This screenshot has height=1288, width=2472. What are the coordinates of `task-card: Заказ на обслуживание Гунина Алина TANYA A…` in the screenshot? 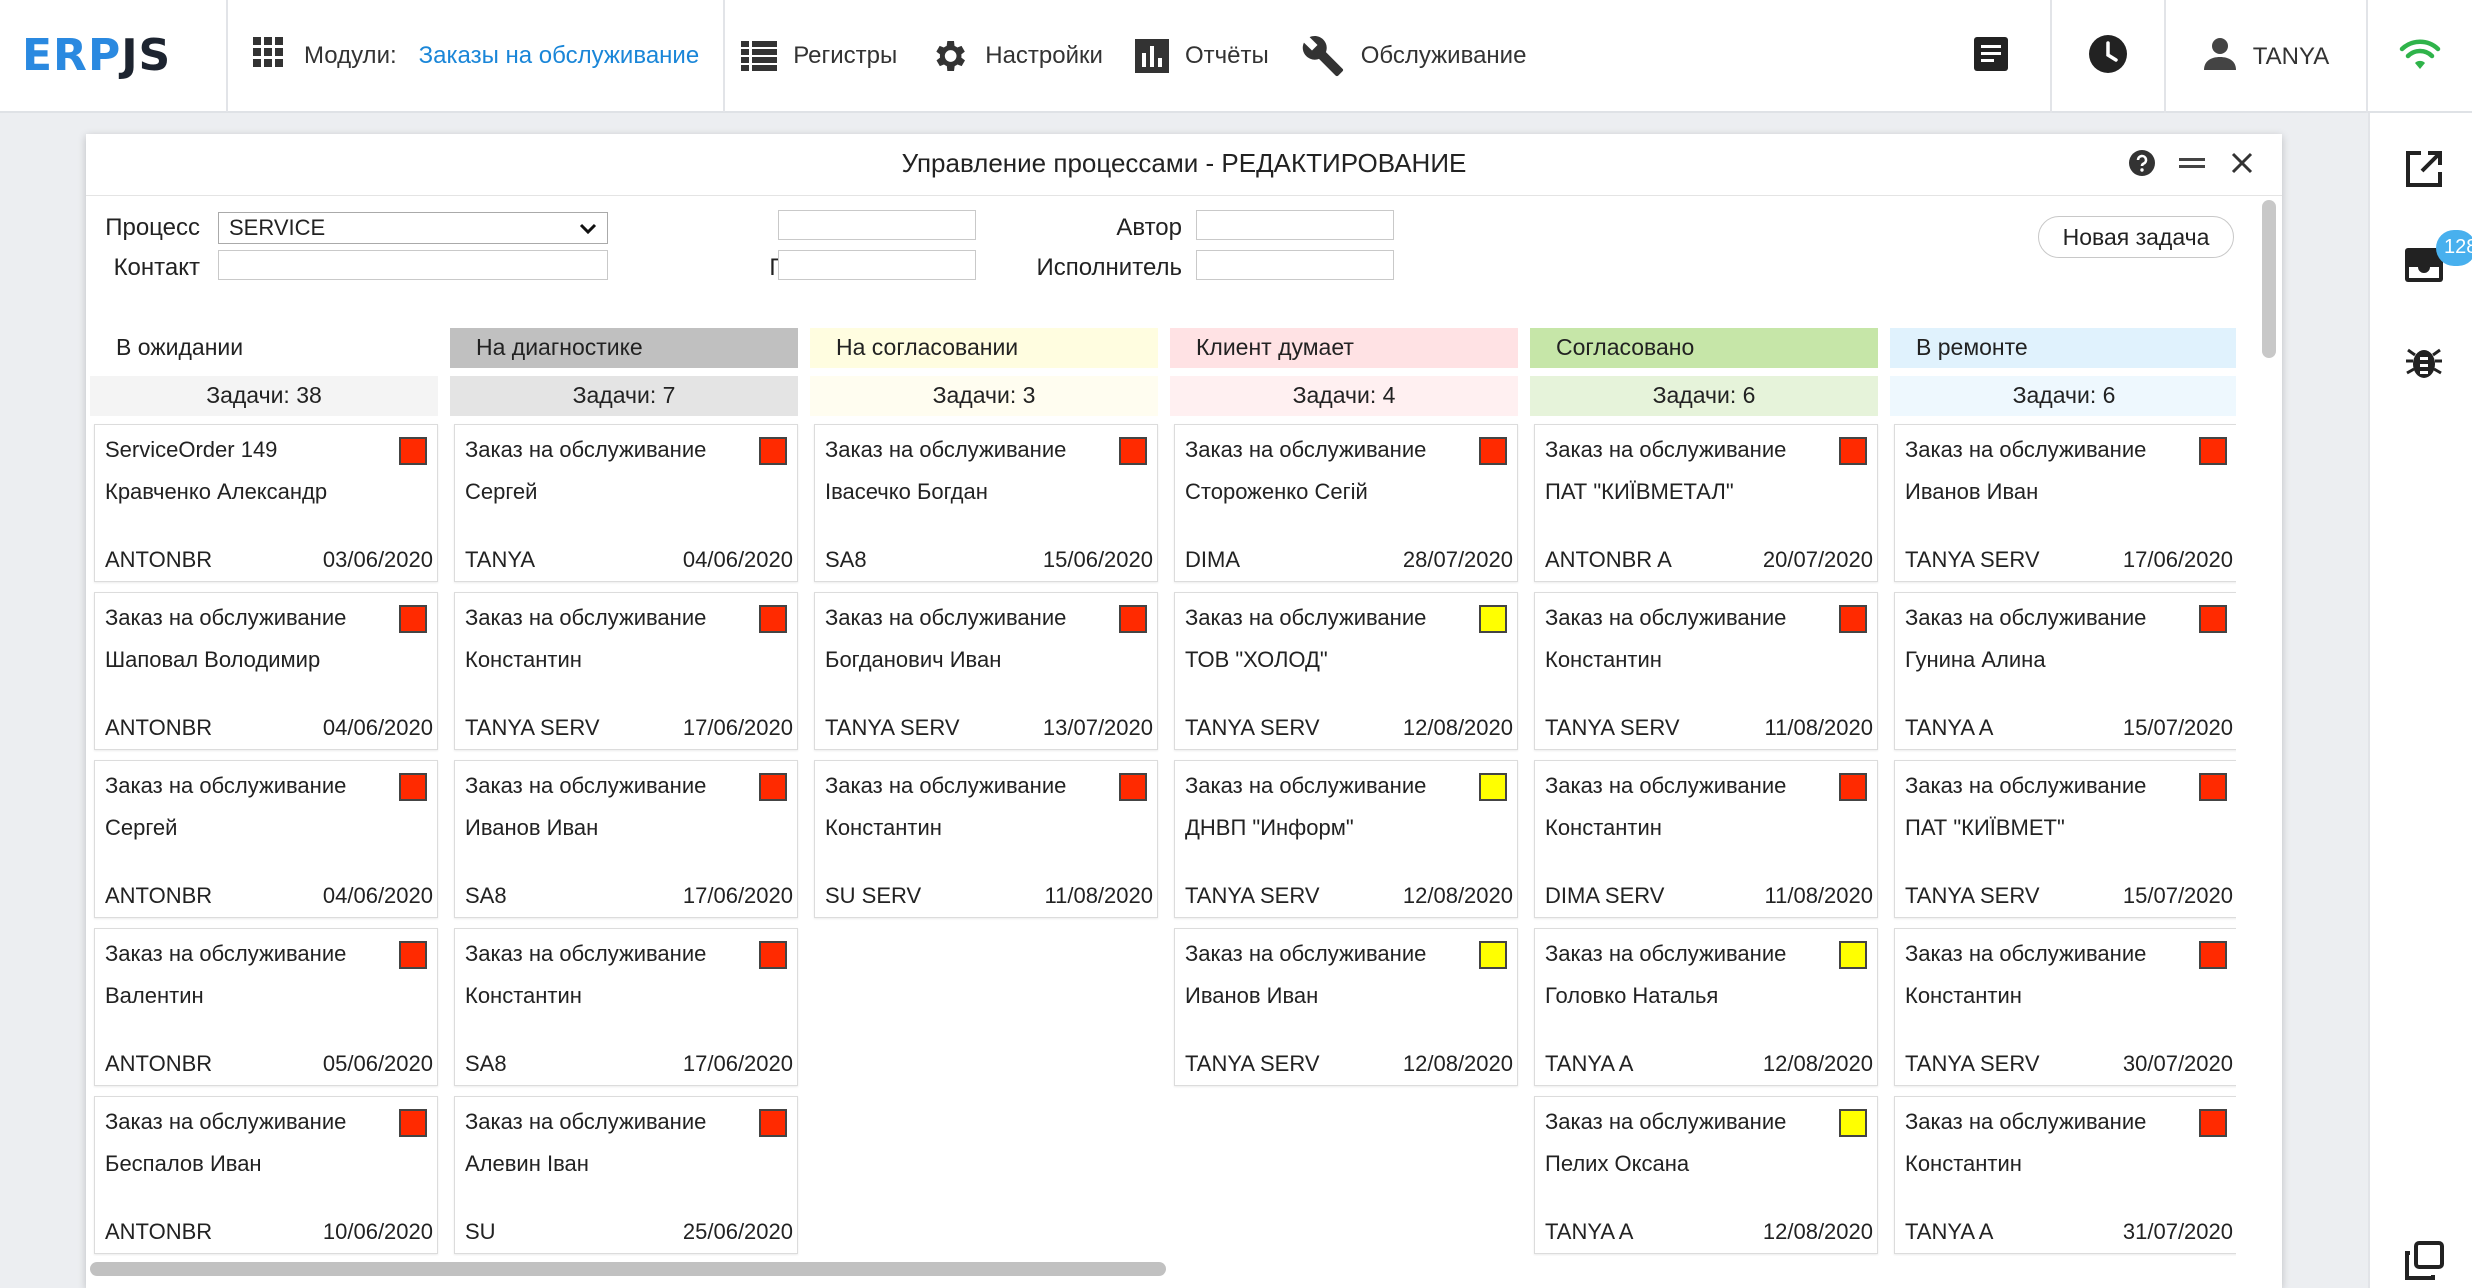 It's located at (2065, 671).